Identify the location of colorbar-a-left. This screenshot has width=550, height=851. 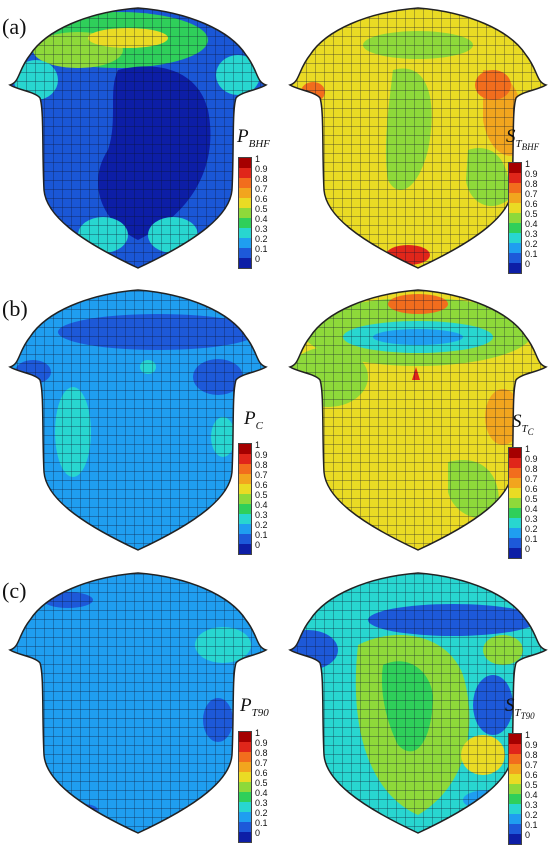
(245, 213).